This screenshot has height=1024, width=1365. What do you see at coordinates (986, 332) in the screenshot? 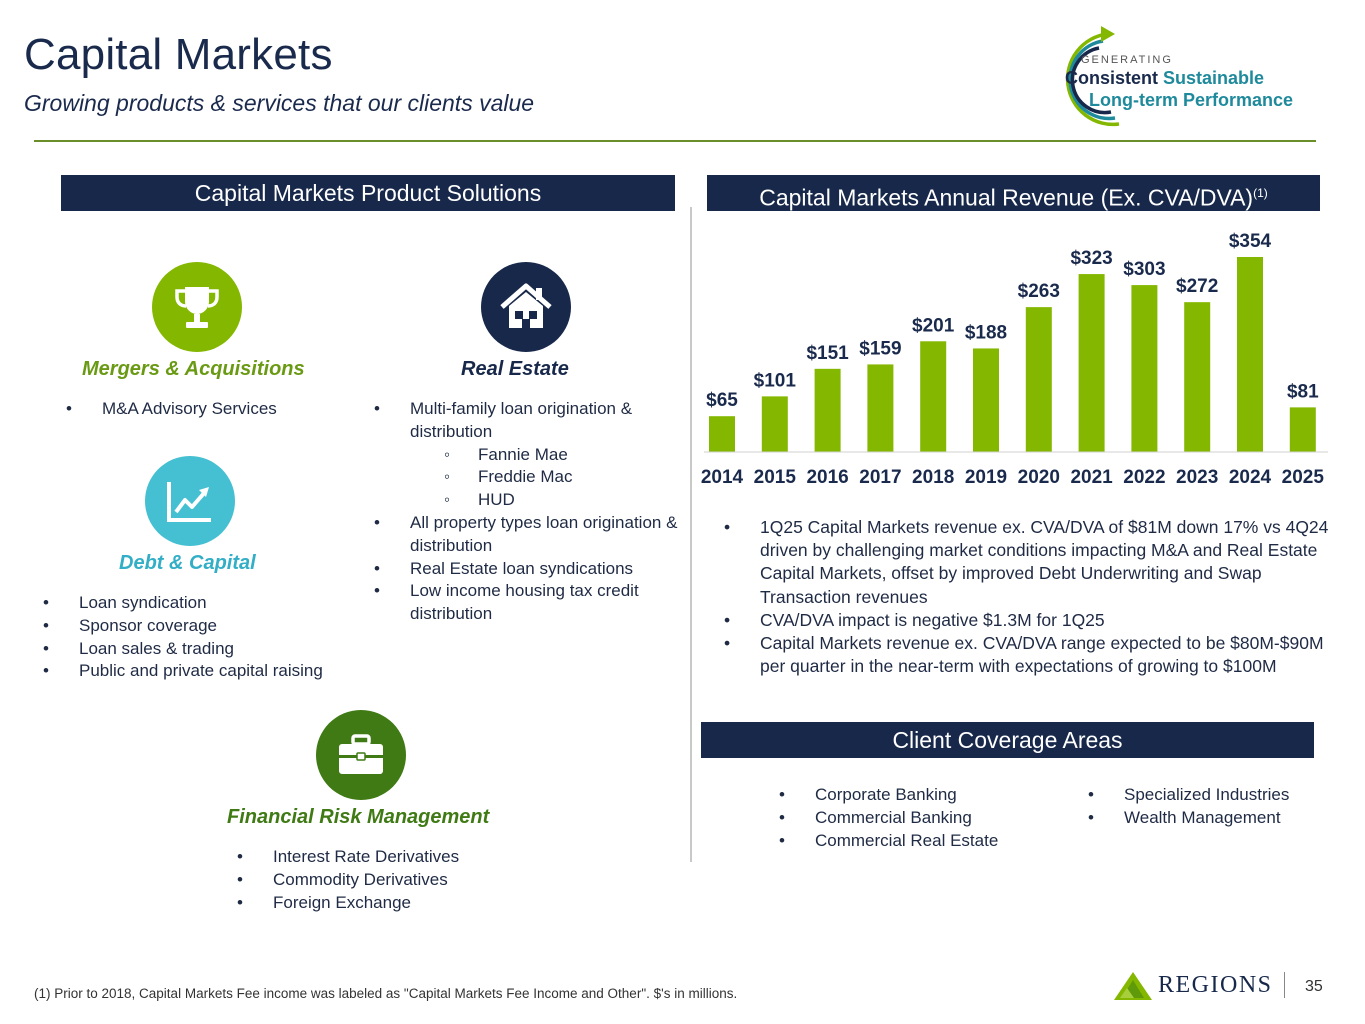
I see `data-label-2019: $188` at bounding box center [986, 332].